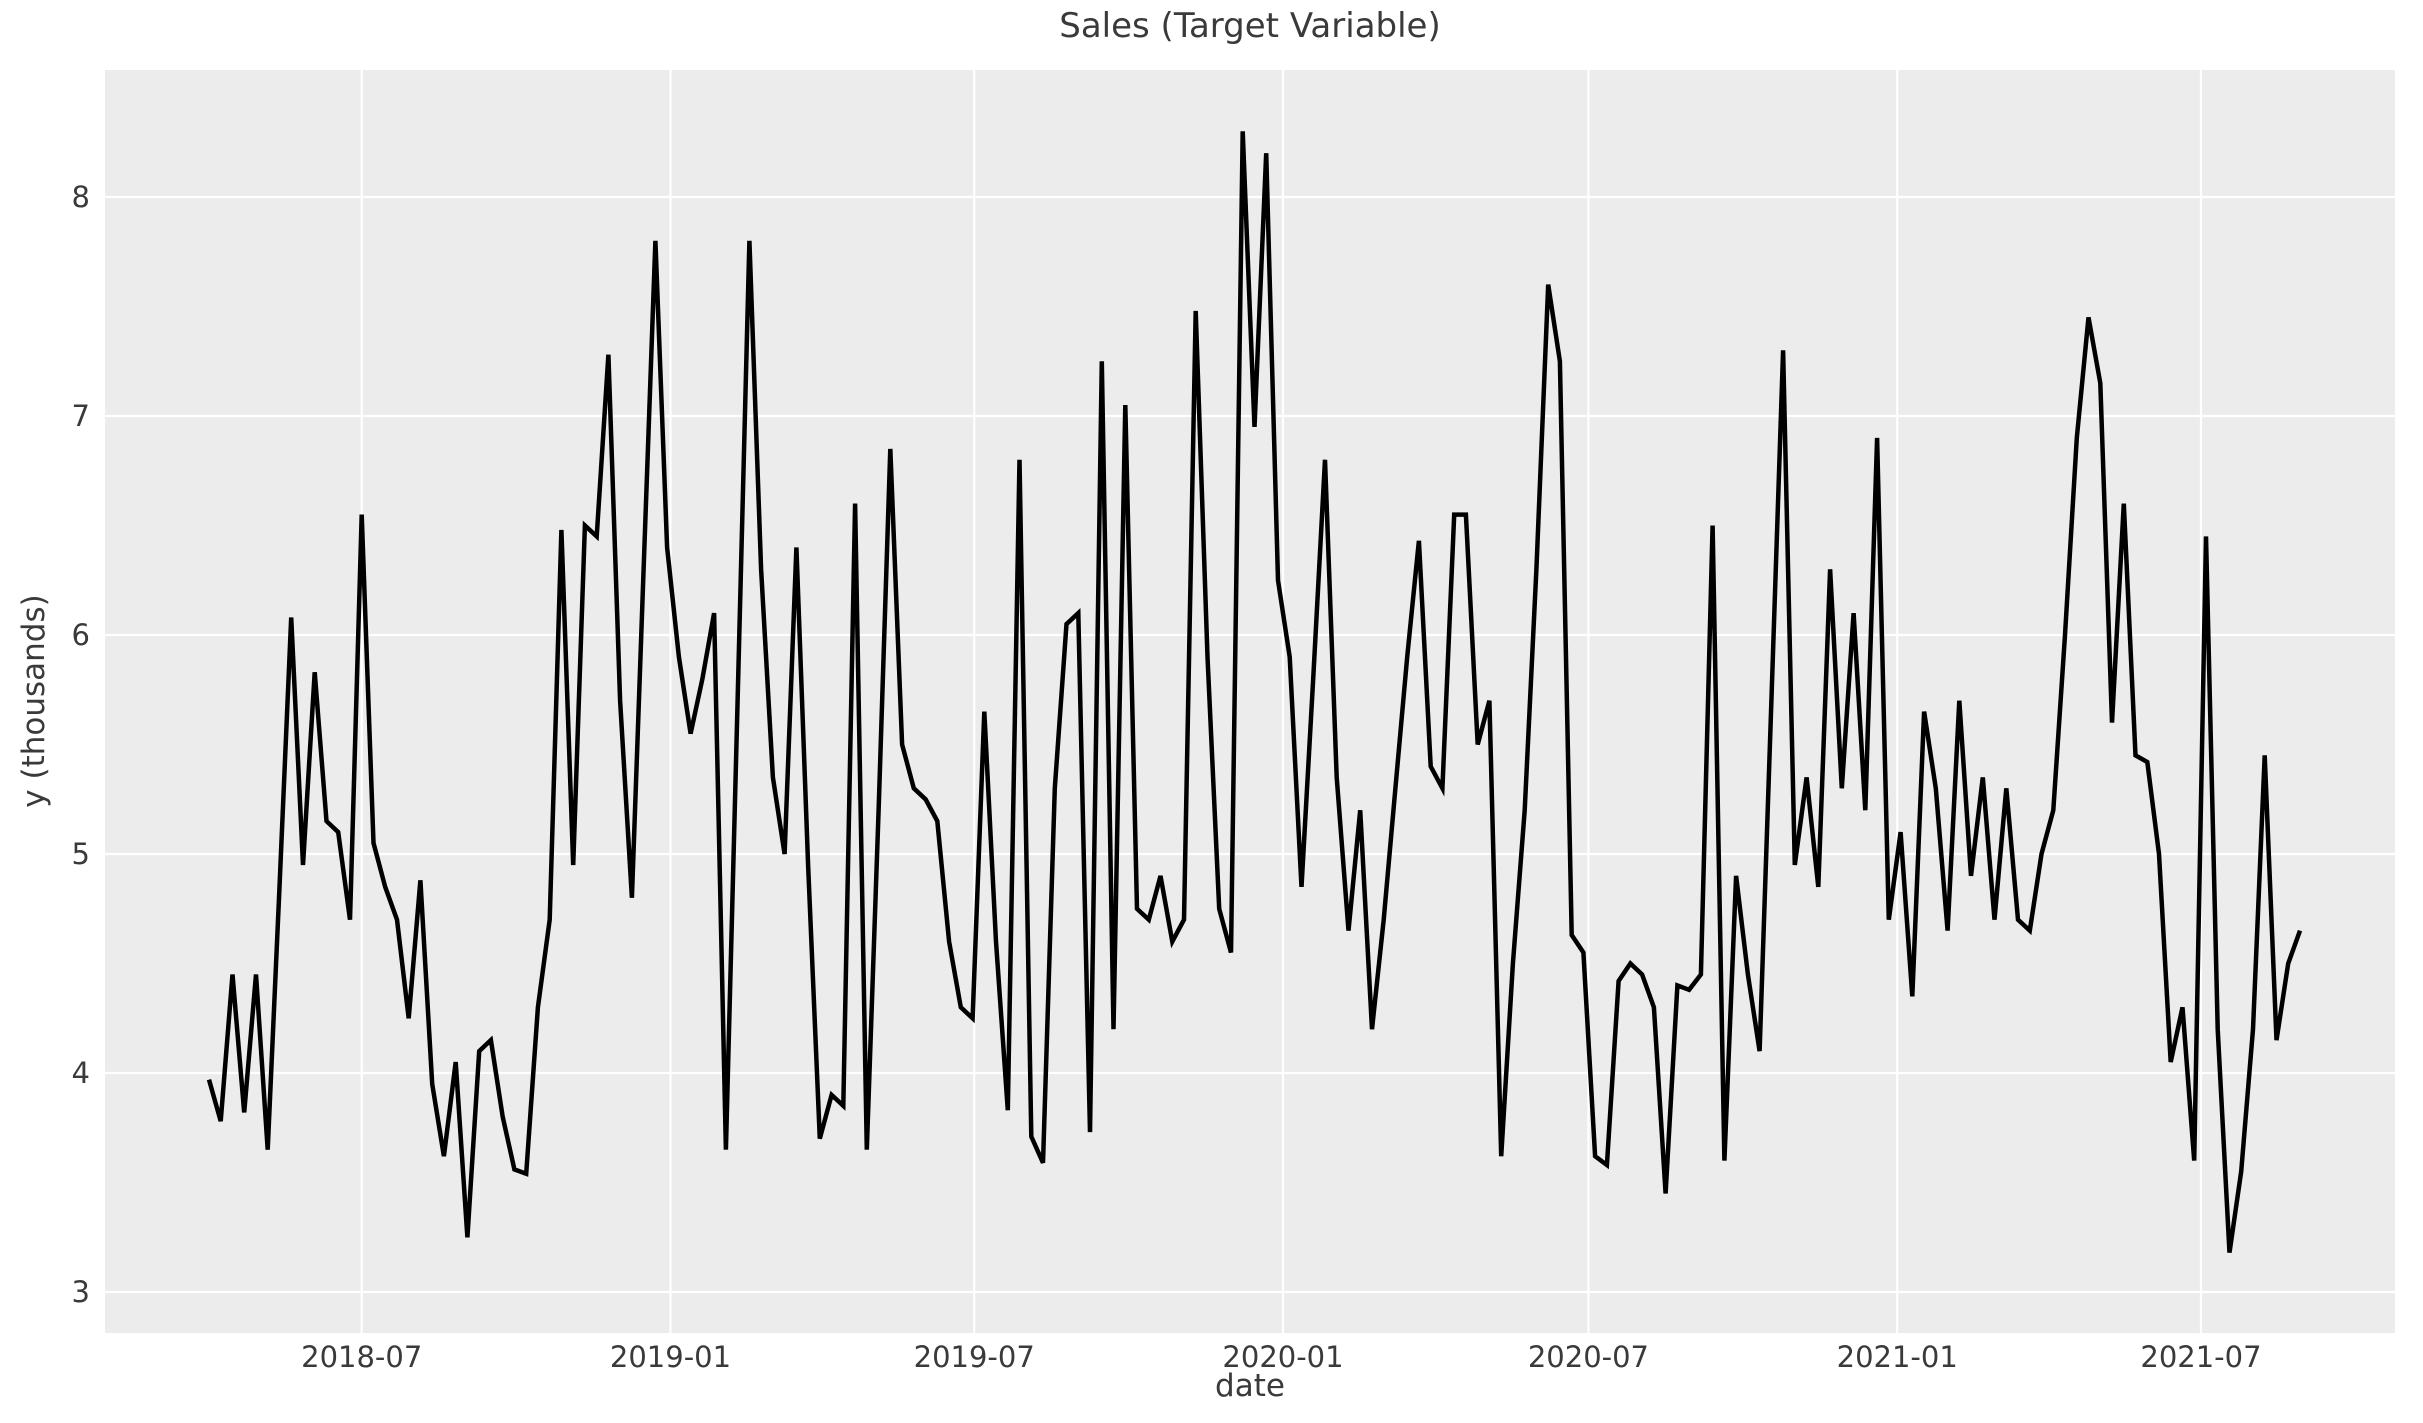 This screenshot has width=2423, height=1423. I want to click on y-tick-label: 5, so click(80, 854).